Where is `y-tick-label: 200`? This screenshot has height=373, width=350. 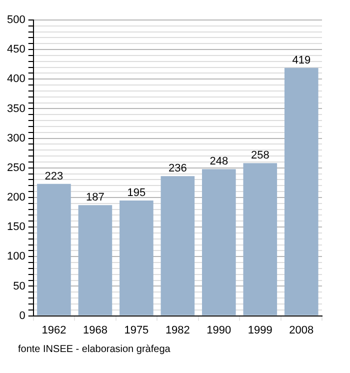
y-tick-label: 200 is located at coordinates (16, 198).